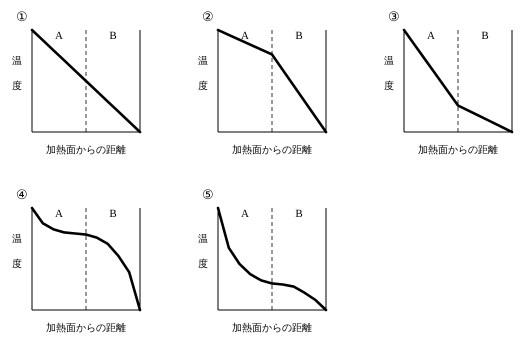 The image size is (524, 351). What do you see at coordinates (22, 17) in the screenshot?
I see `chart-title: ①` at bounding box center [22, 17].